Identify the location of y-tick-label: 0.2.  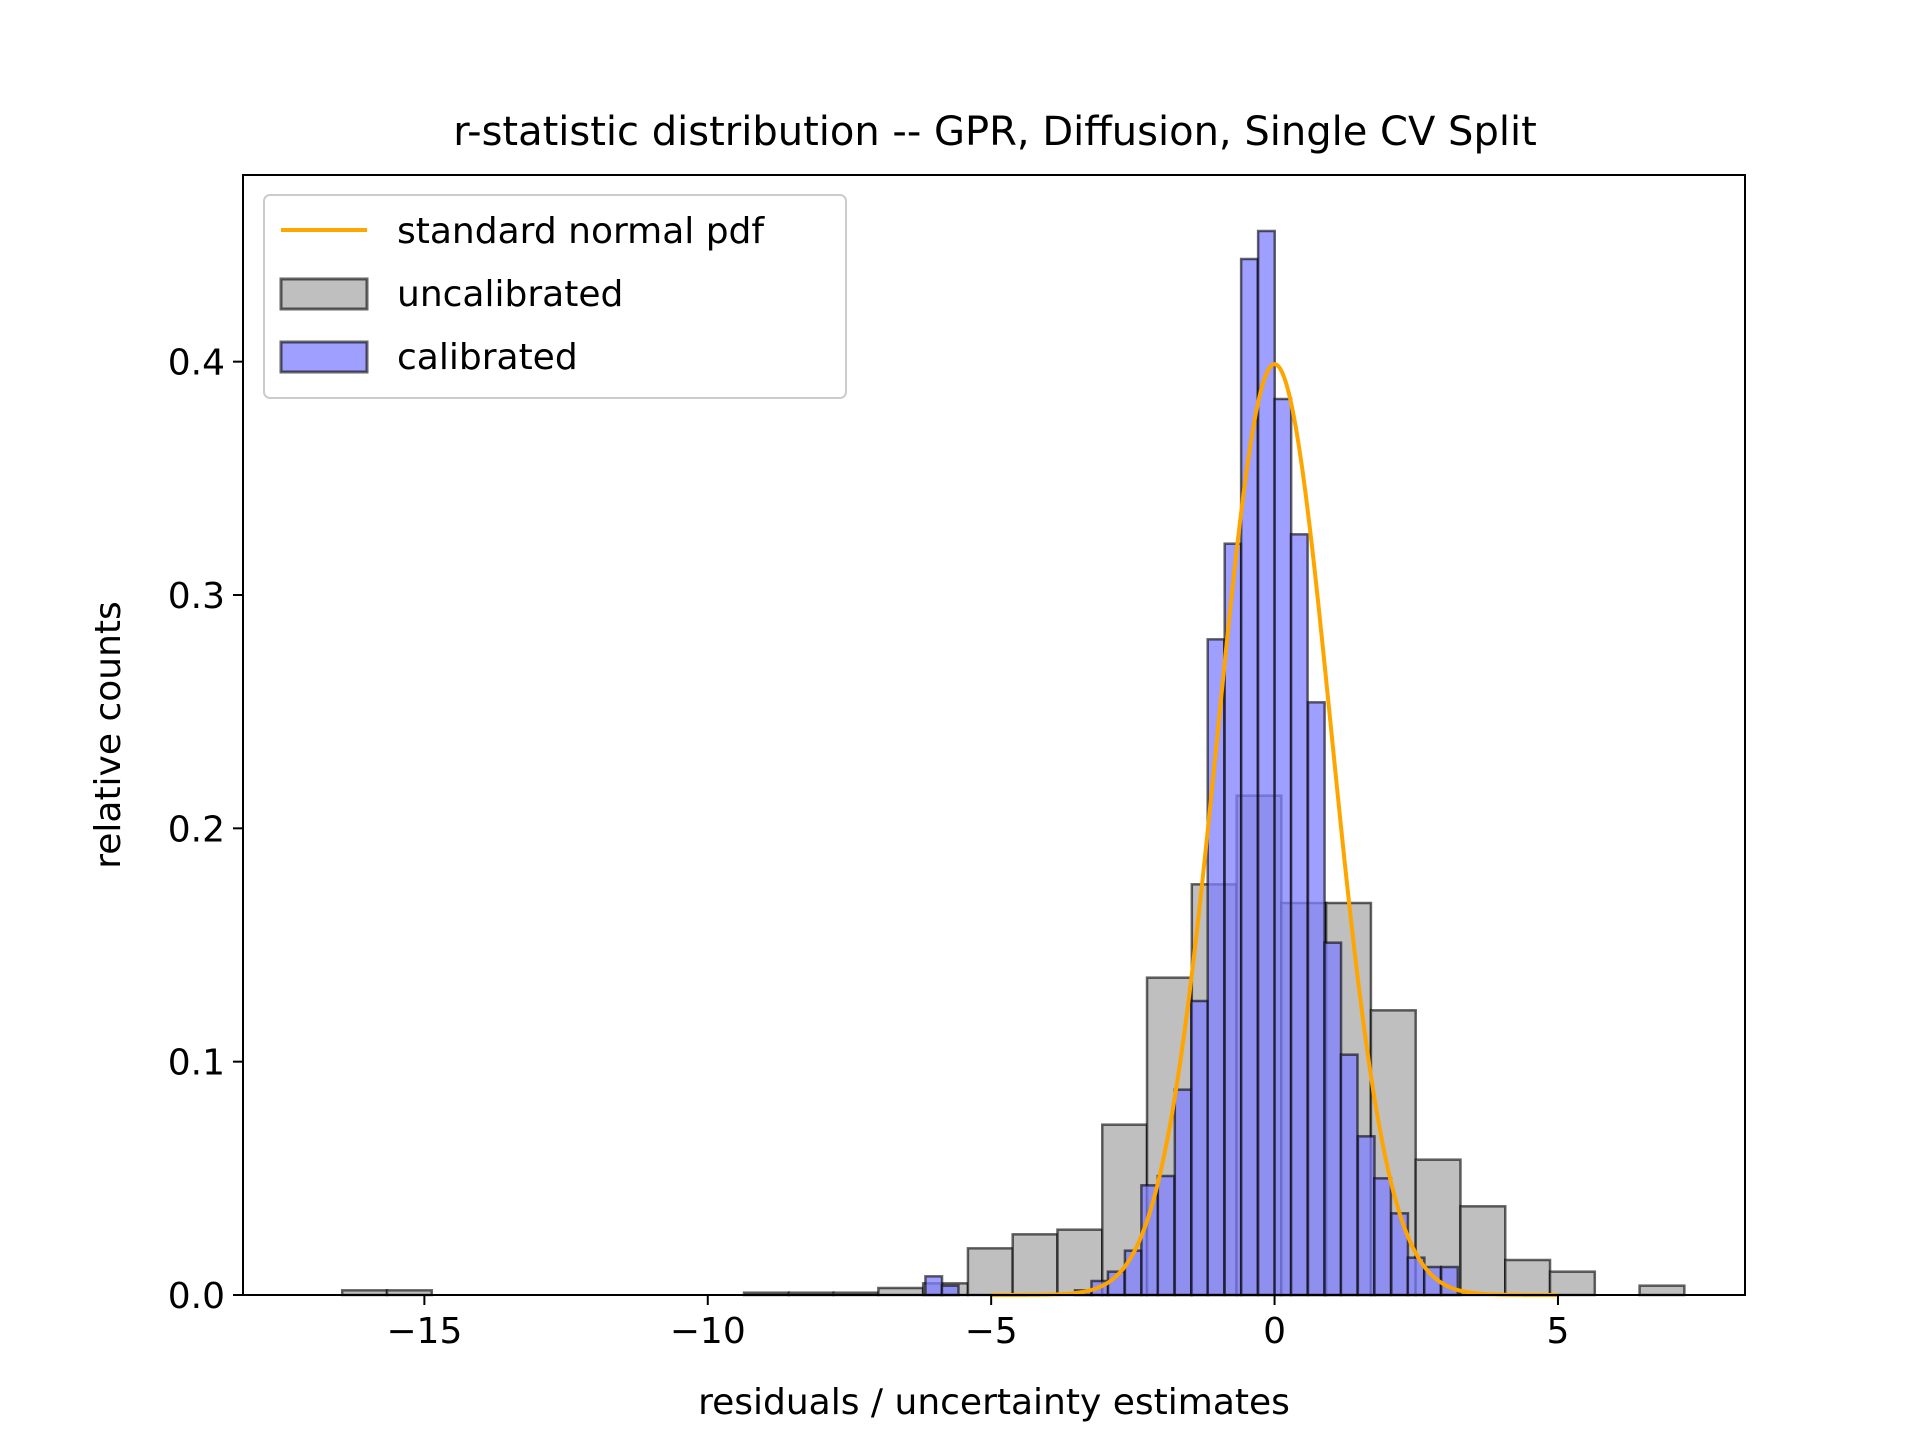
(196, 829).